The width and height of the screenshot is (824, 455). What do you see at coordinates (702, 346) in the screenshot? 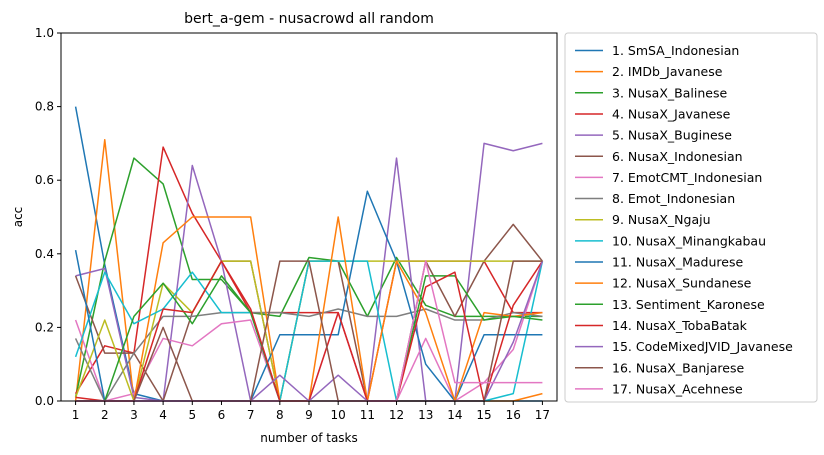
I see `legend-label: 15. CodeMixedJVID_Javanese` at bounding box center [702, 346].